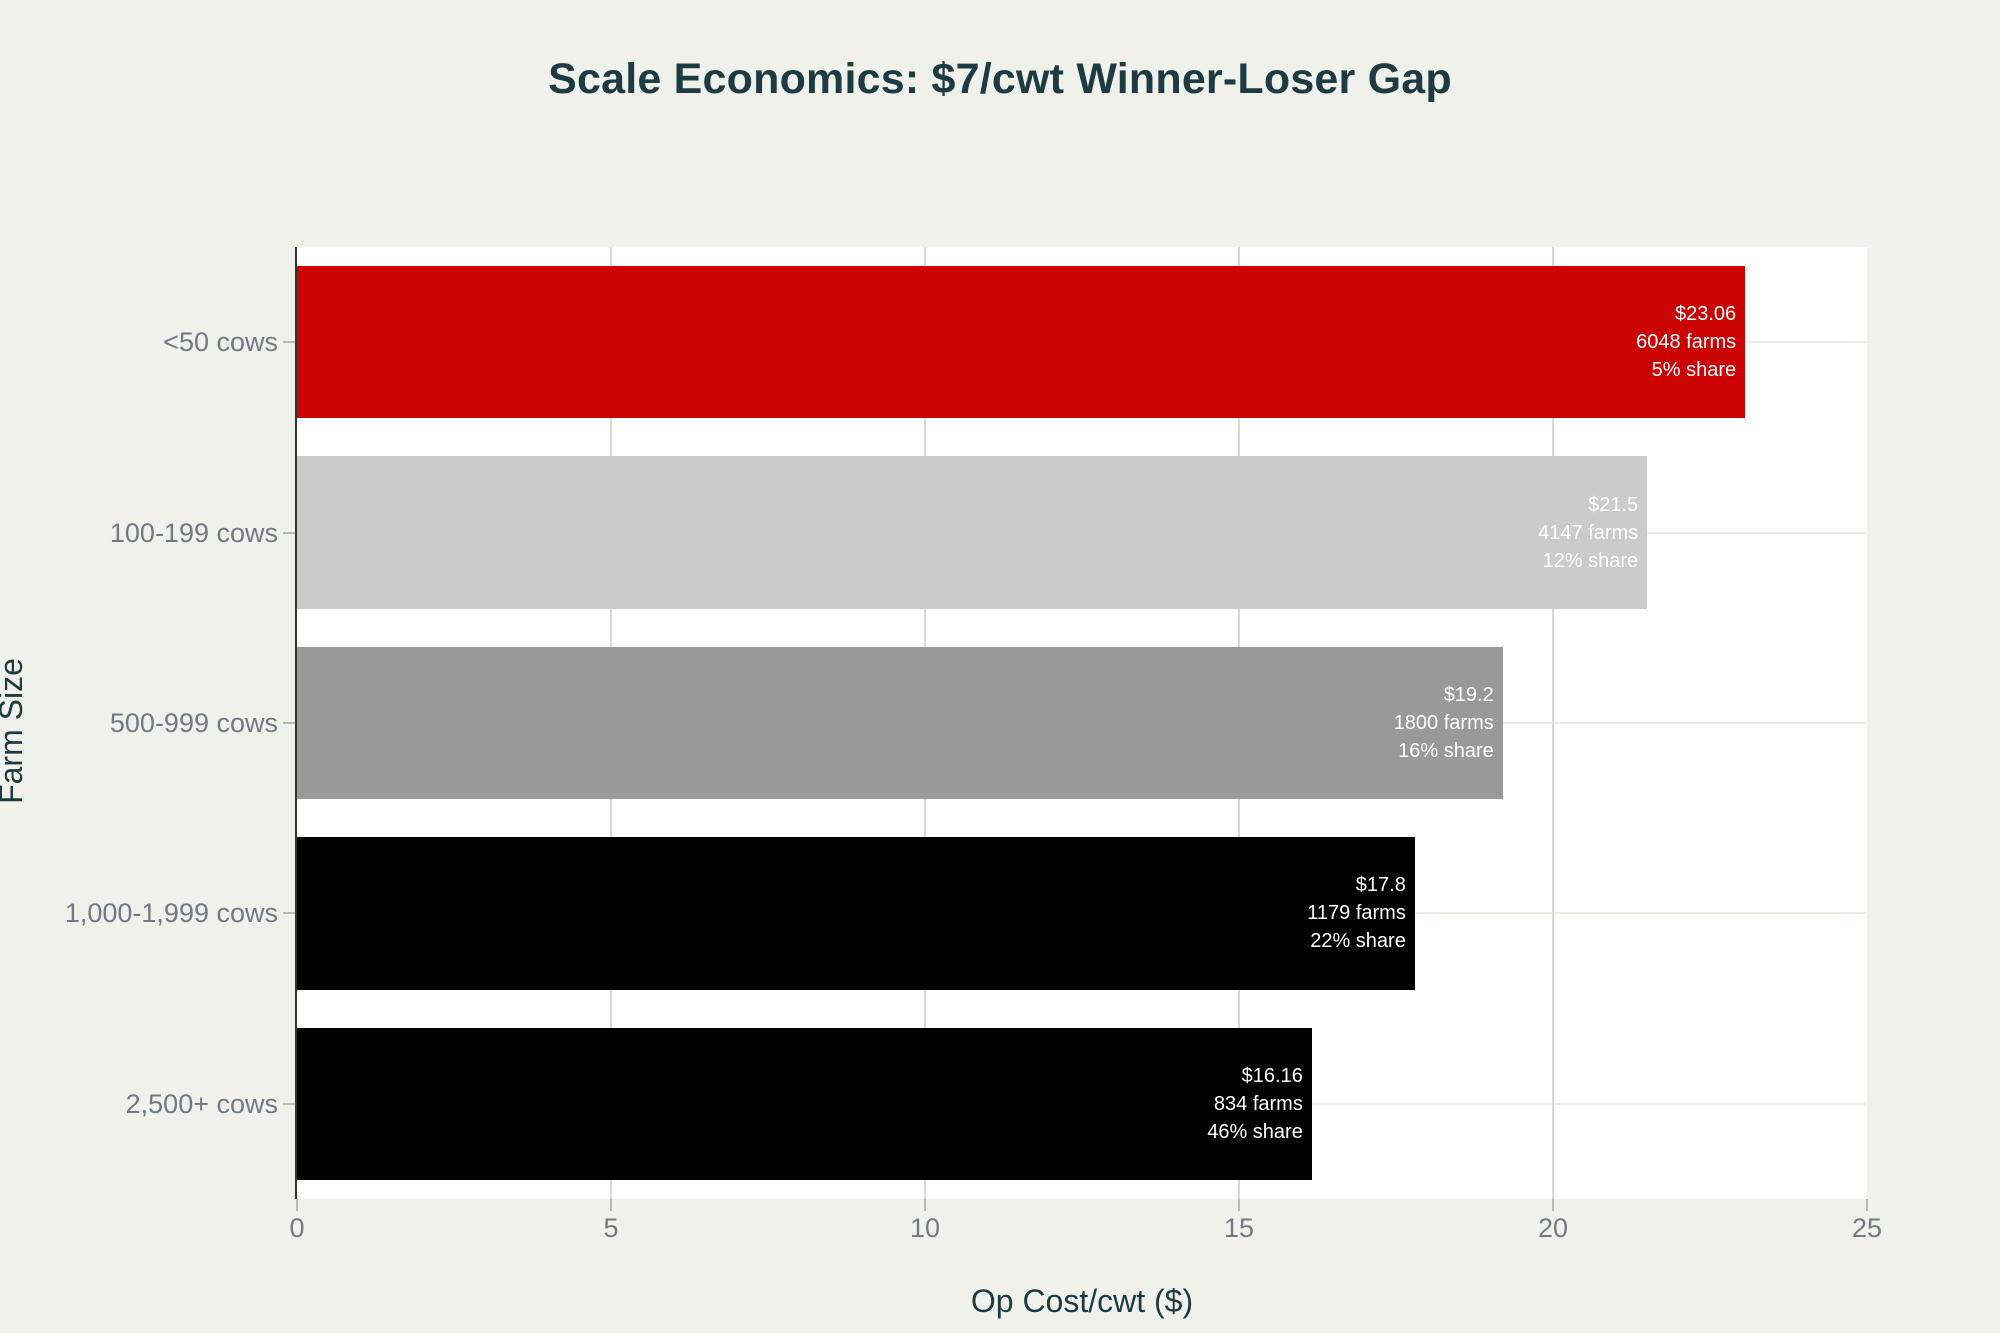 The width and height of the screenshot is (2000, 1333). I want to click on bar-farms-label: 1800 farms, so click(1443, 722).